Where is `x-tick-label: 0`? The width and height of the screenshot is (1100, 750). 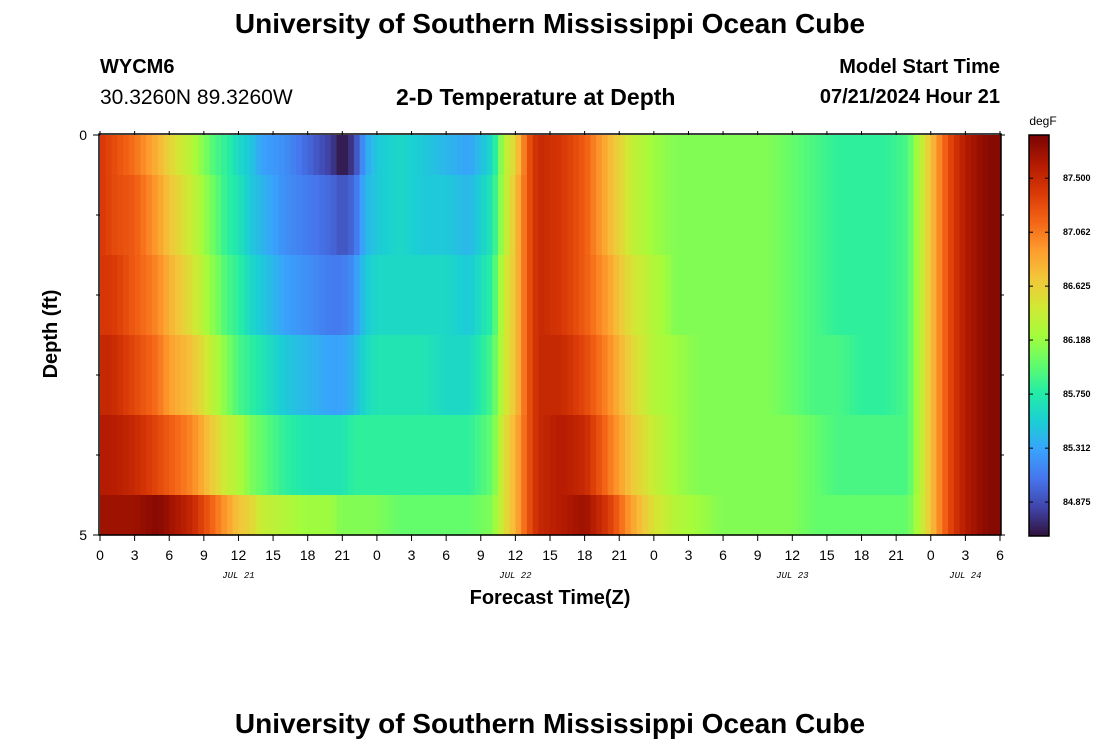 x-tick-label: 0 is located at coordinates (931, 555).